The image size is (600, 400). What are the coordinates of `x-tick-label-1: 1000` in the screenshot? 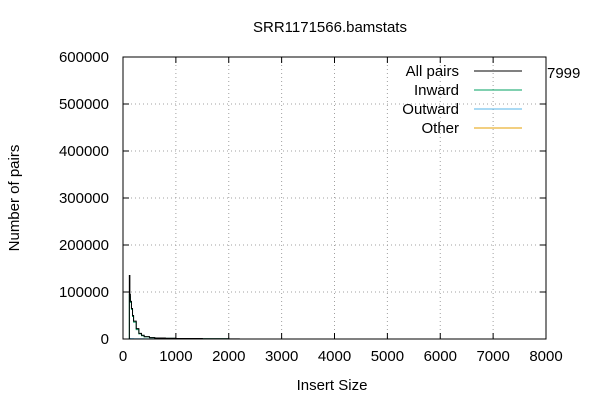 It's located at (175, 356).